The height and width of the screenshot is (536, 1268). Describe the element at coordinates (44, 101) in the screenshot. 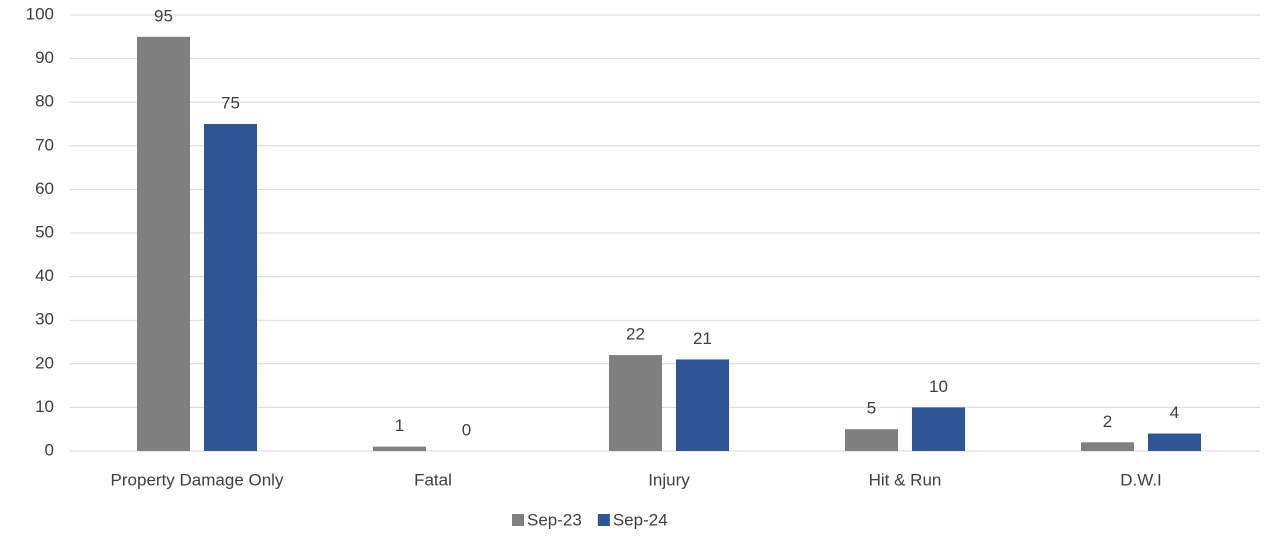

I see `y-tick-label: 80` at that location.